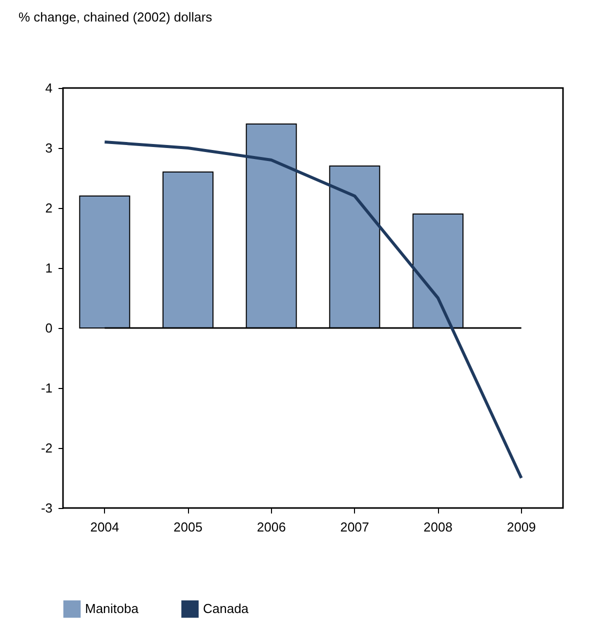 The width and height of the screenshot is (590, 639). What do you see at coordinates (271, 527) in the screenshot?
I see `x-tick-label: 2006` at bounding box center [271, 527].